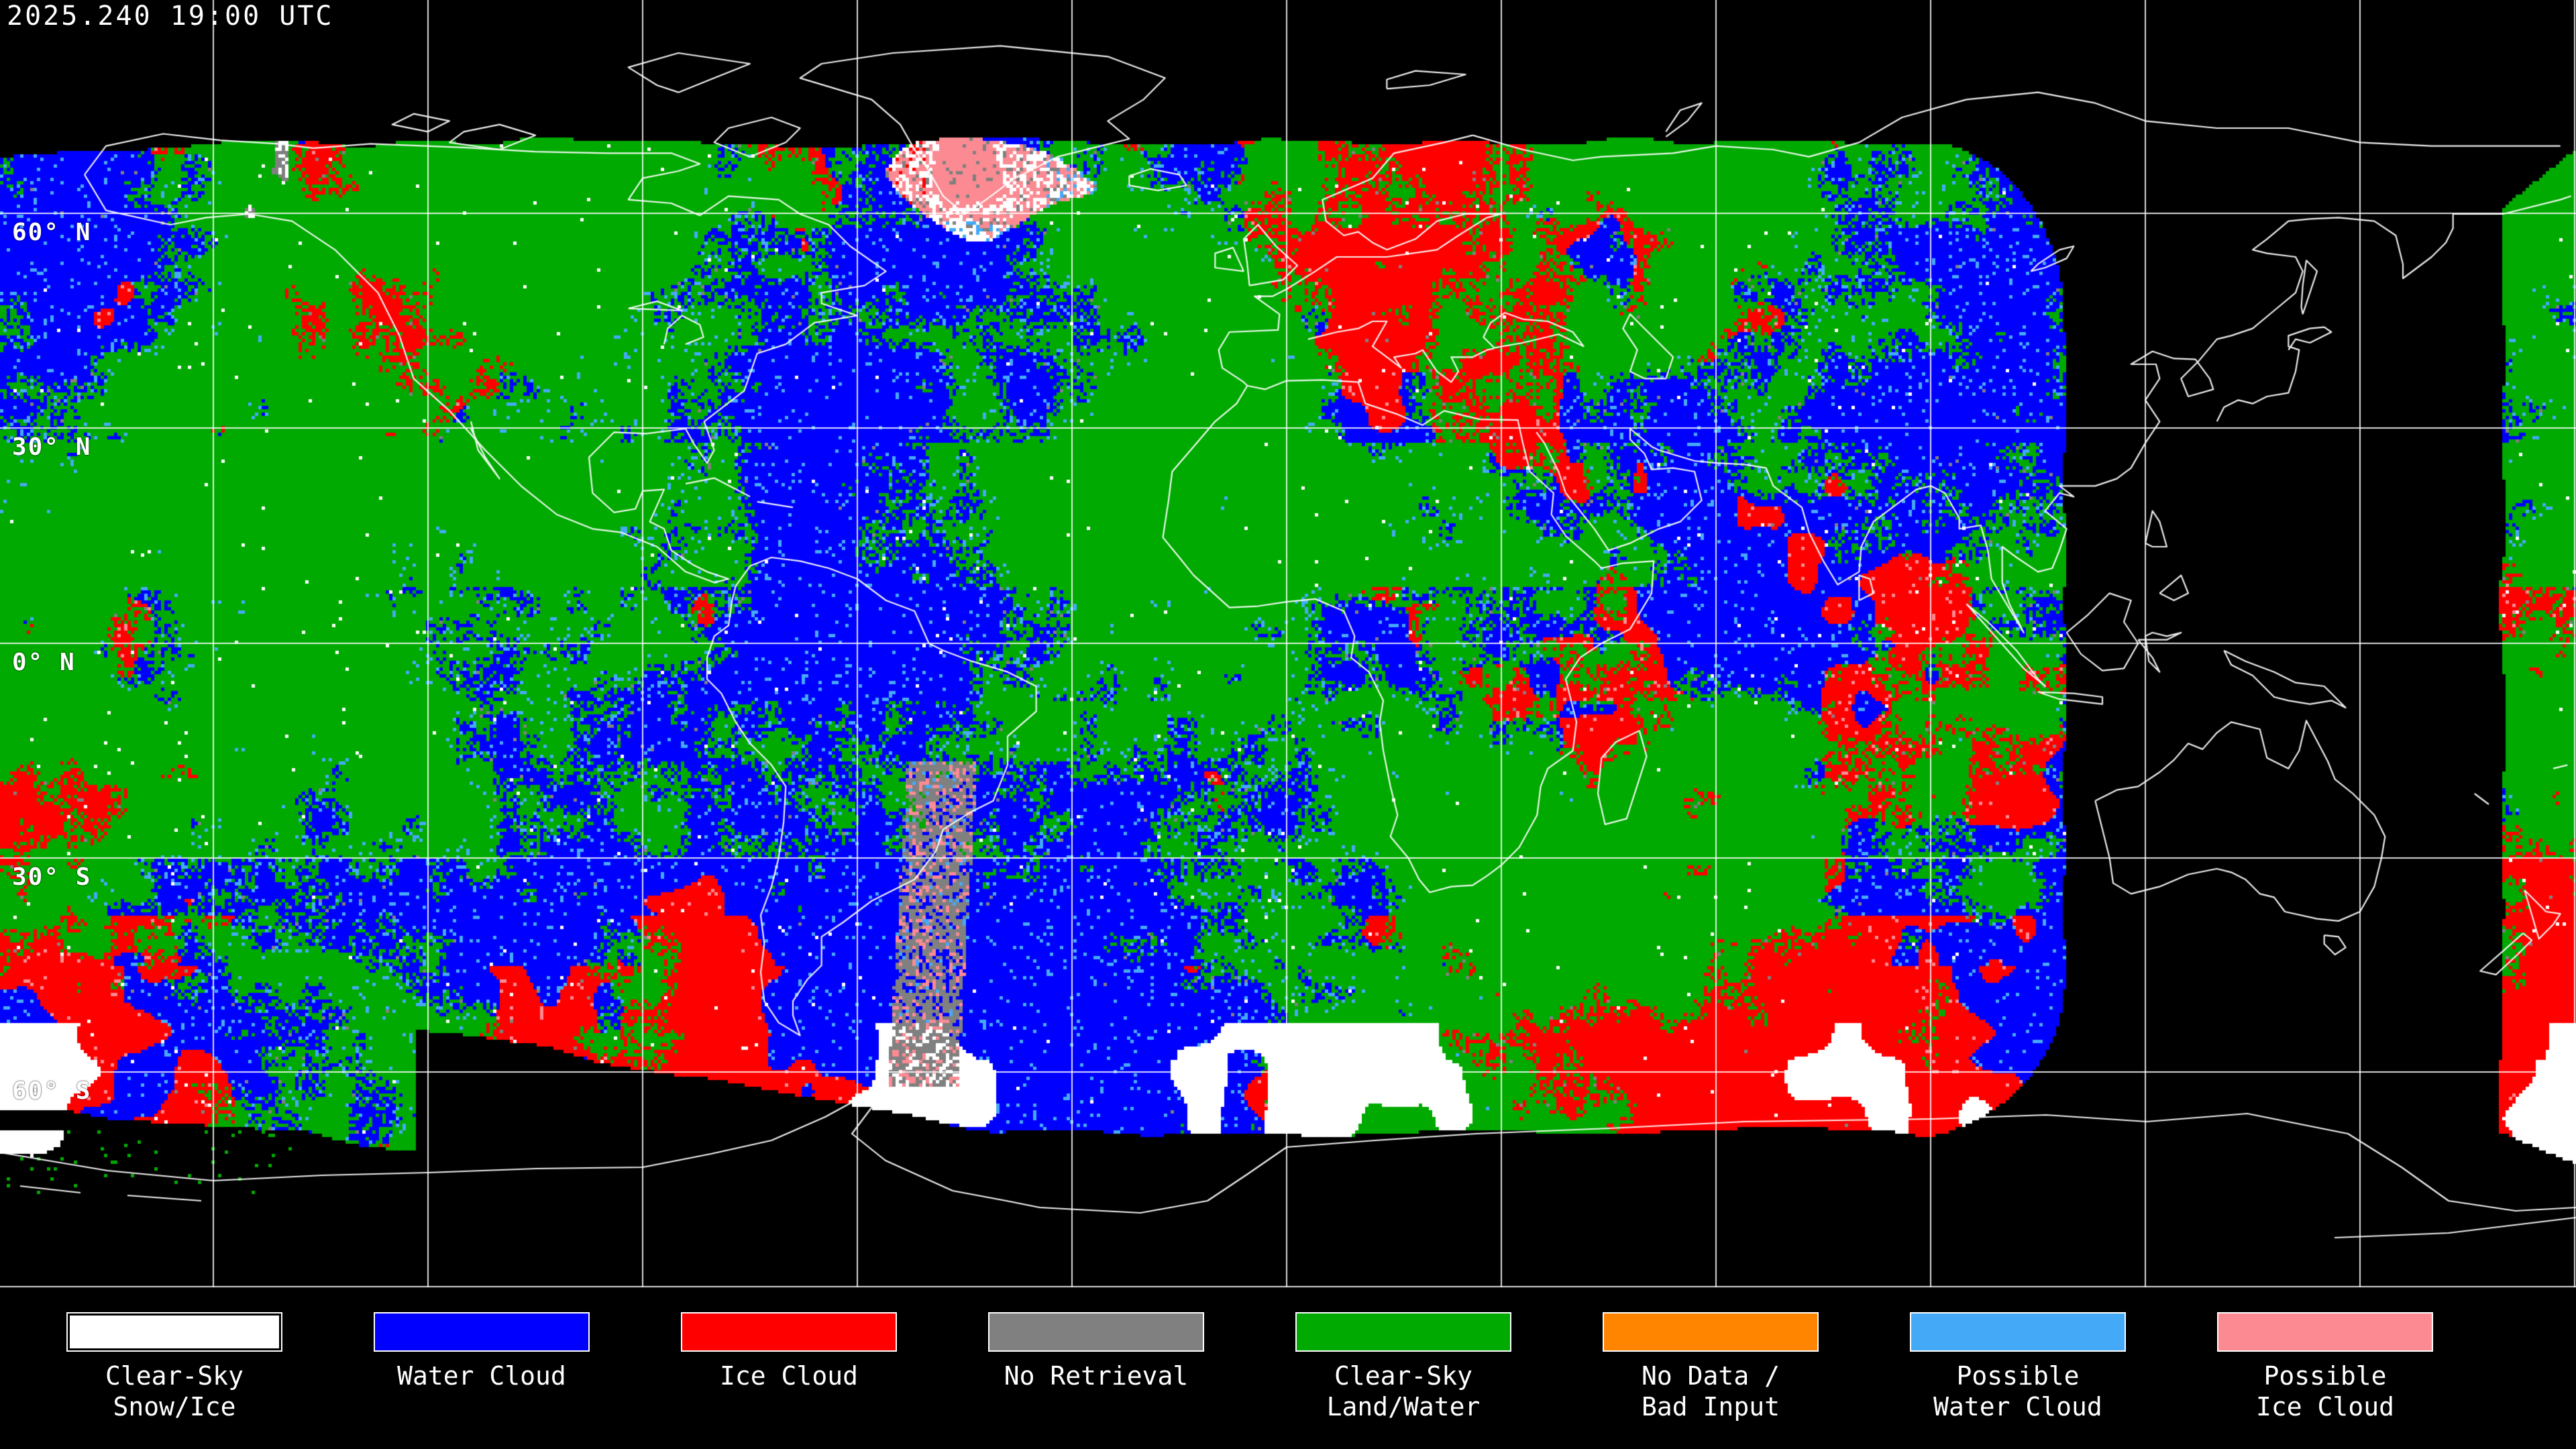 This screenshot has width=2576, height=1449. I want to click on legend-label-possible_water_cloud: Possible Water Cloud, so click(2017, 1391).